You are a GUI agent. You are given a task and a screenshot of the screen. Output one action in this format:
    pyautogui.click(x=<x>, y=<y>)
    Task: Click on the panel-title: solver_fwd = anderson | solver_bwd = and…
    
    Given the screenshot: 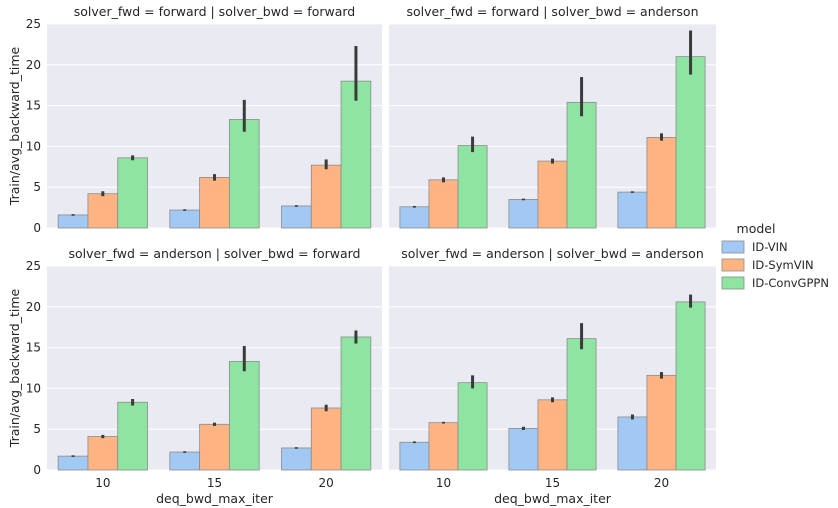 What is the action you would take?
    pyautogui.click(x=552, y=253)
    